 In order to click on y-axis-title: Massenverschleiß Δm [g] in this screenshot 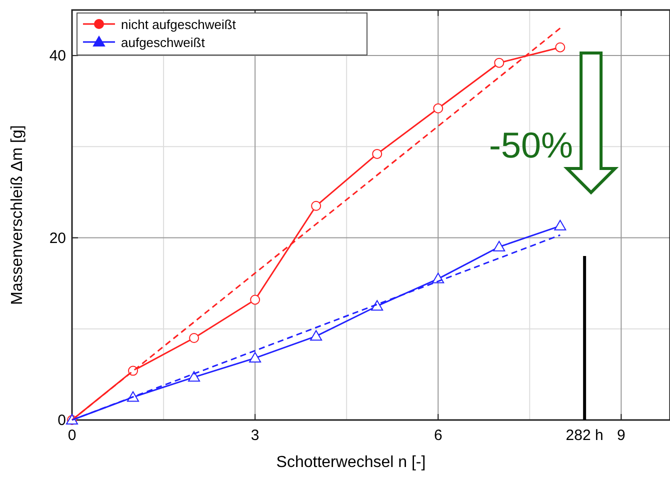, I will do `click(17, 215)`.